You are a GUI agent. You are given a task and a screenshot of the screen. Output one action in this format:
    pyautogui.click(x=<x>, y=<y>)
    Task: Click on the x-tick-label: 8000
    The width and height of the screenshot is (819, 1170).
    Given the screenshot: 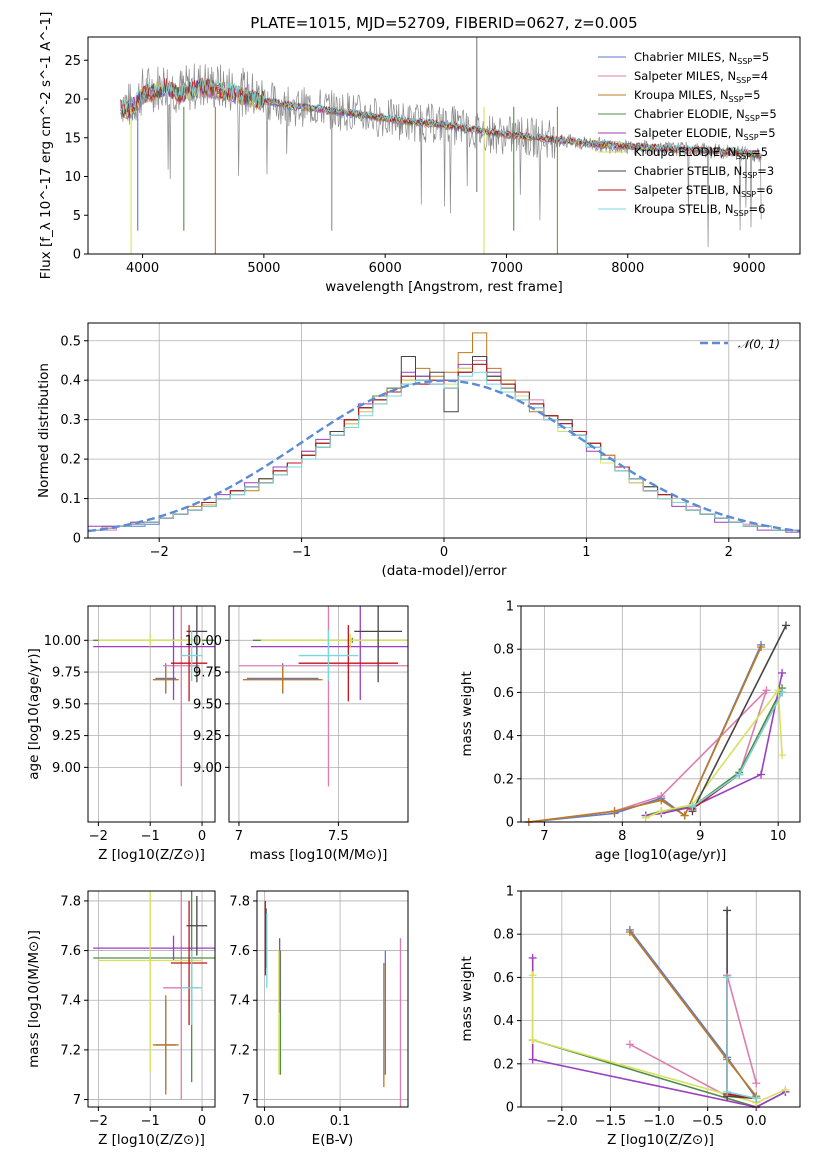 What is the action you would take?
    pyautogui.click(x=627, y=268)
    